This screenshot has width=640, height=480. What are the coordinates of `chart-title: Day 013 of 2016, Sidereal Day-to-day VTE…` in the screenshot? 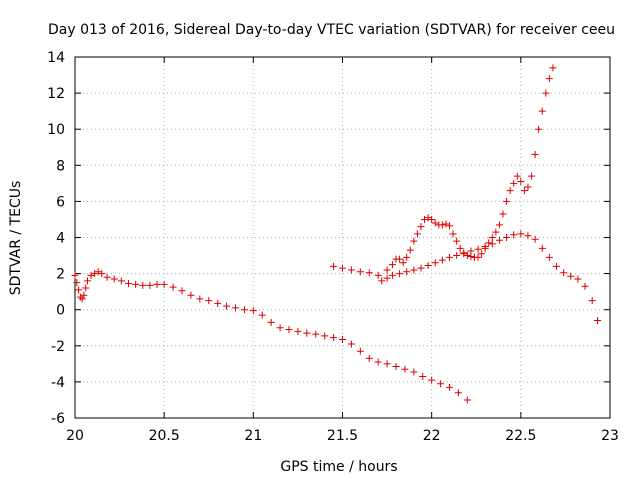 It's located at (331, 30).